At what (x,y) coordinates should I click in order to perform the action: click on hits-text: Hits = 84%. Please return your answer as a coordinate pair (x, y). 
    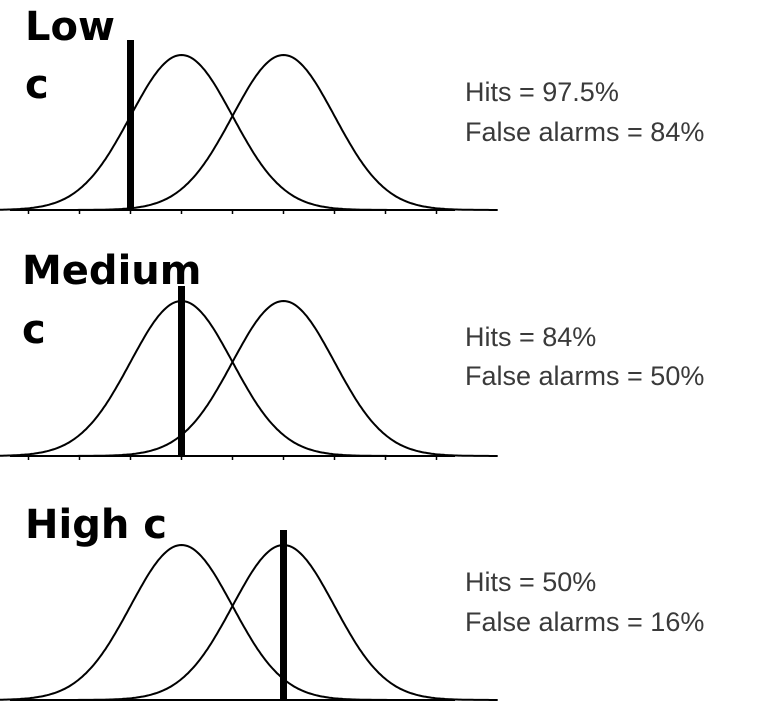
    Looking at the image, I should click on (530, 337).